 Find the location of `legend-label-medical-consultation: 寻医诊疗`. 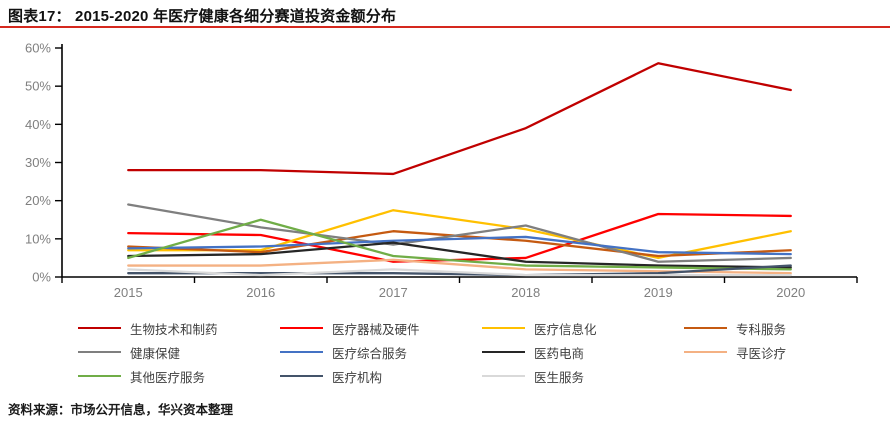

legend-label-medical-consultation: 寻医诊疗 is located at coordinates (761, 353).